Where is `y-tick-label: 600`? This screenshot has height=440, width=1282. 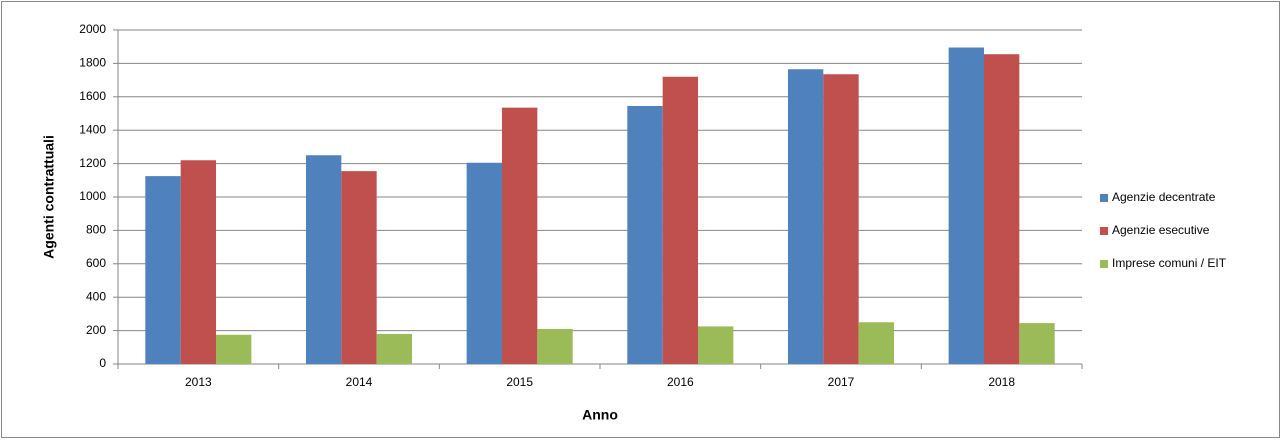 y-tick-label: 600 is located at coordinates (96, 263).